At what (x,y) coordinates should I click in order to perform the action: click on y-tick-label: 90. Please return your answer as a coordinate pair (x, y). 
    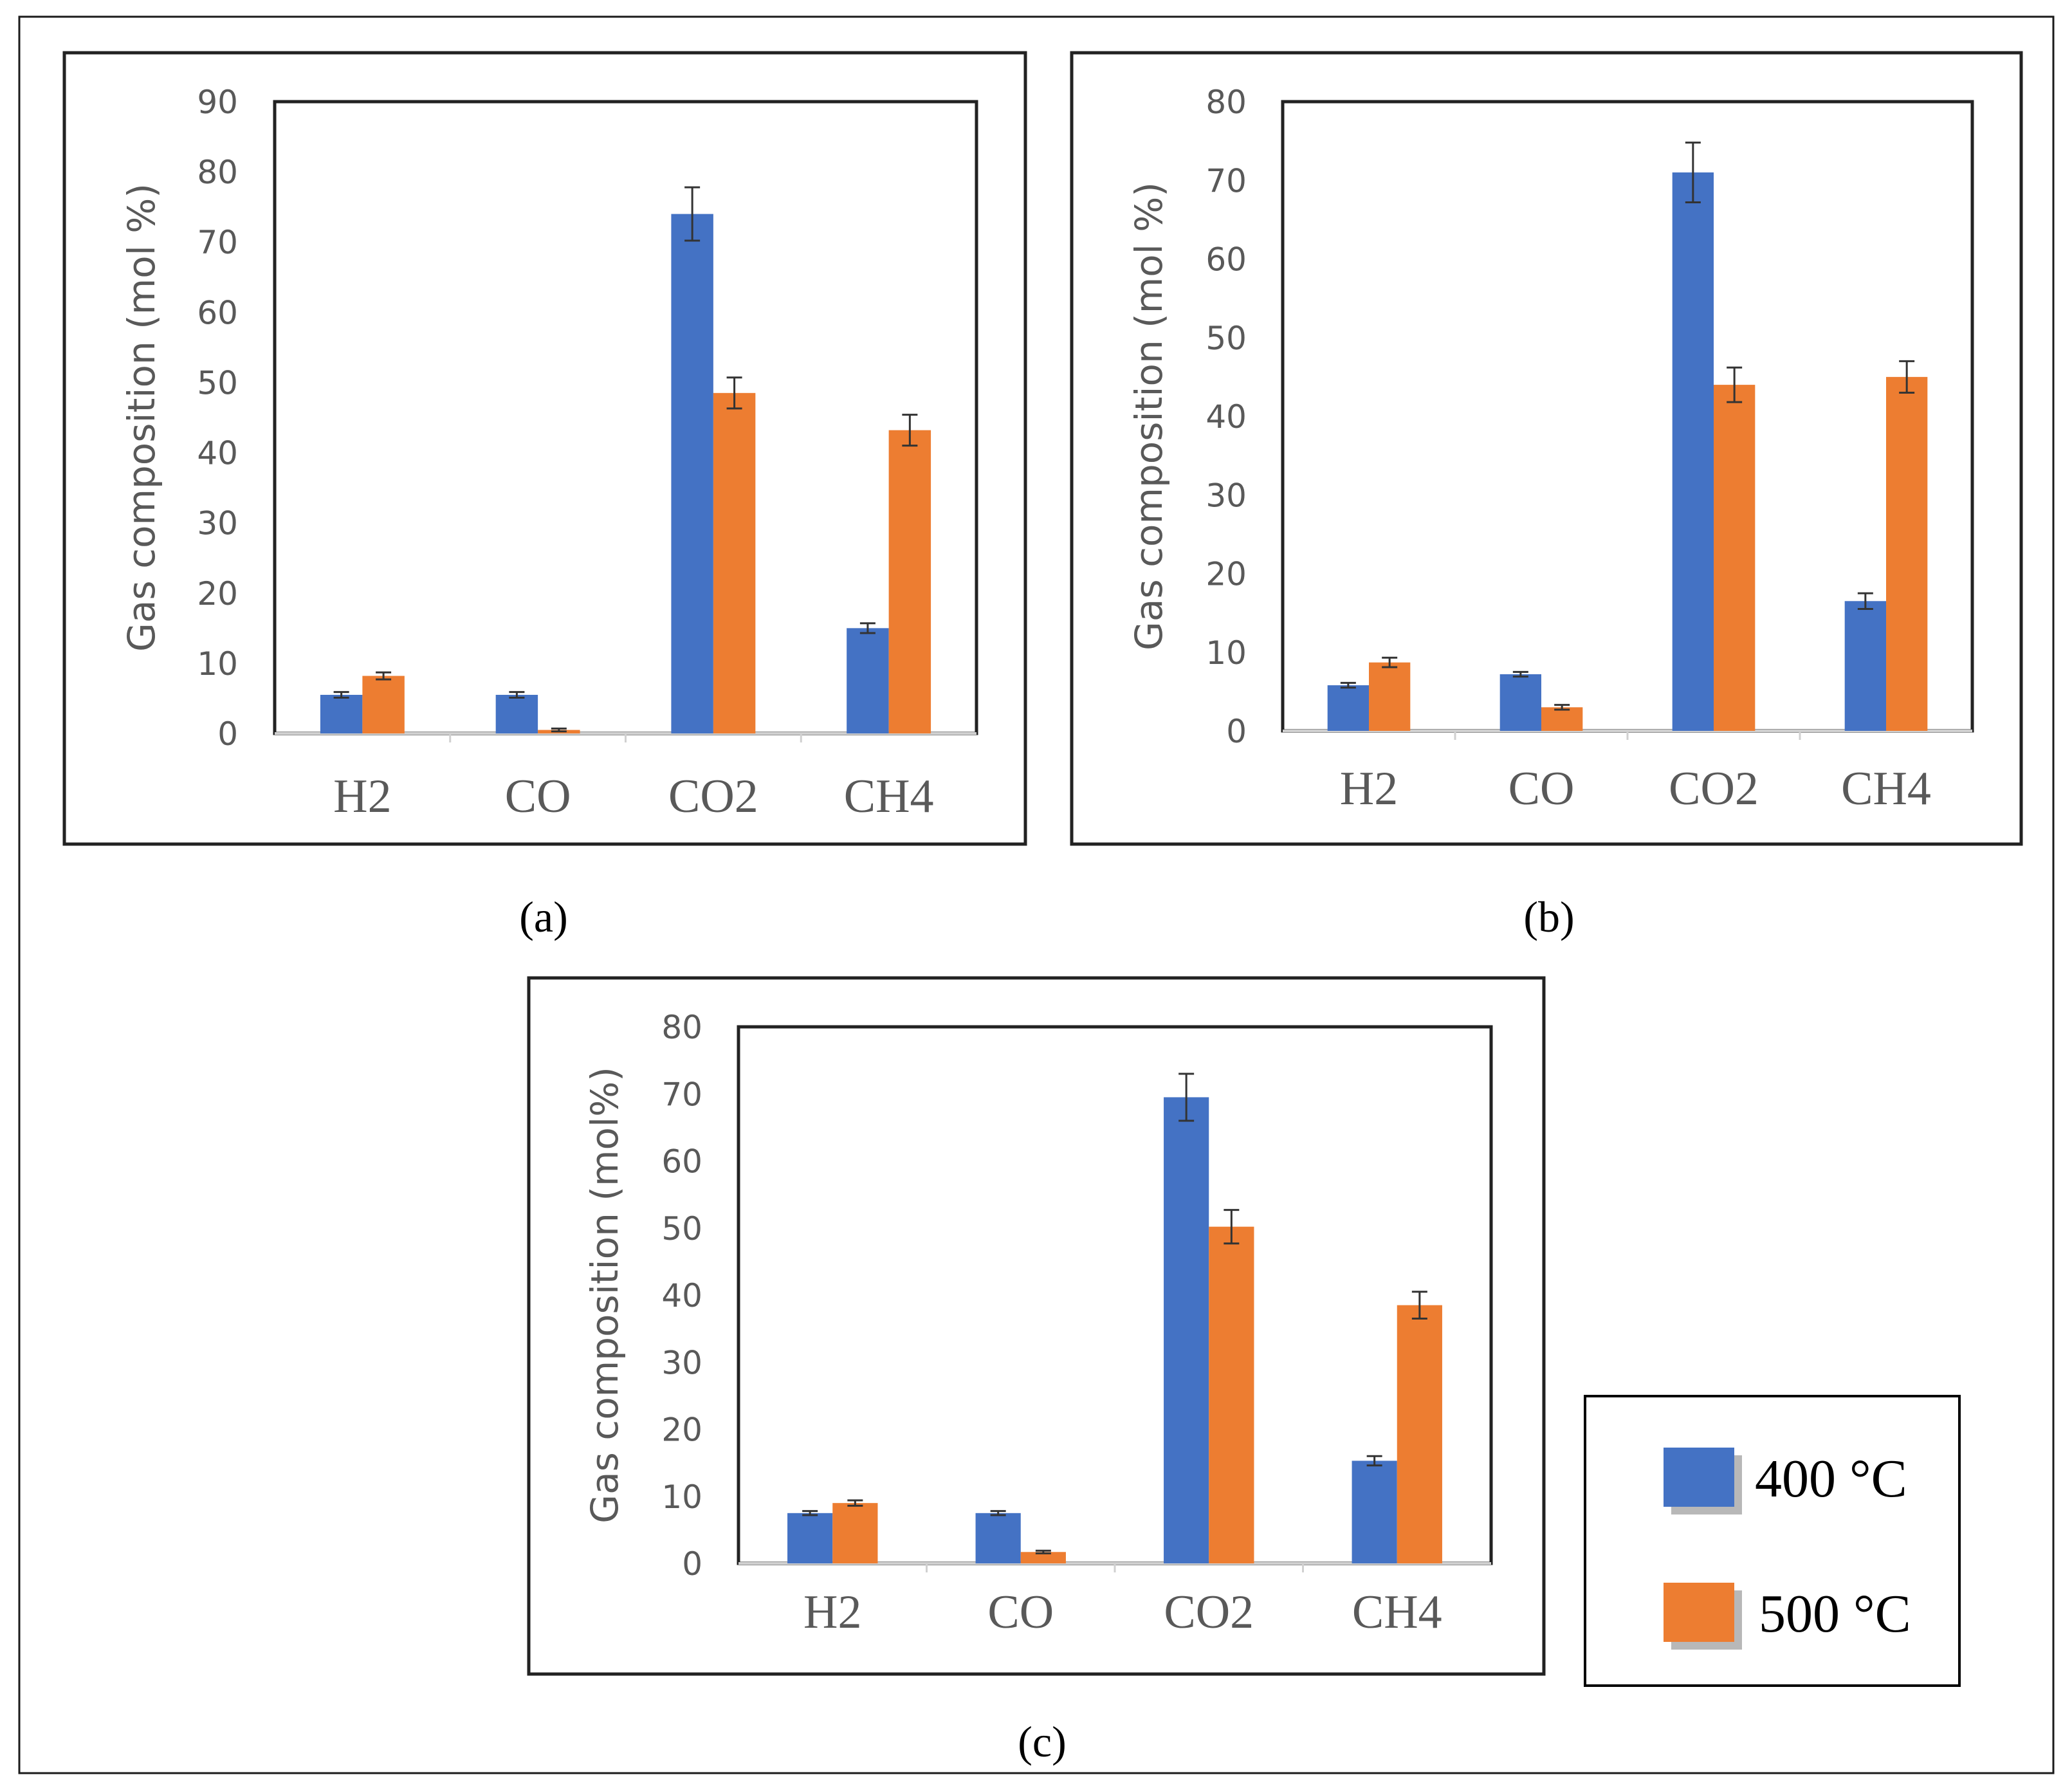
    Looking at the image, I should click on (218, 103).